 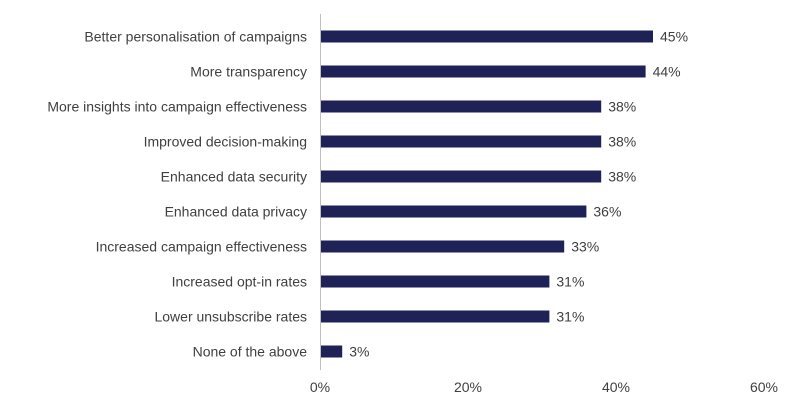 I want to click on x-tick-label: 20%, so click(x=468, y=387).